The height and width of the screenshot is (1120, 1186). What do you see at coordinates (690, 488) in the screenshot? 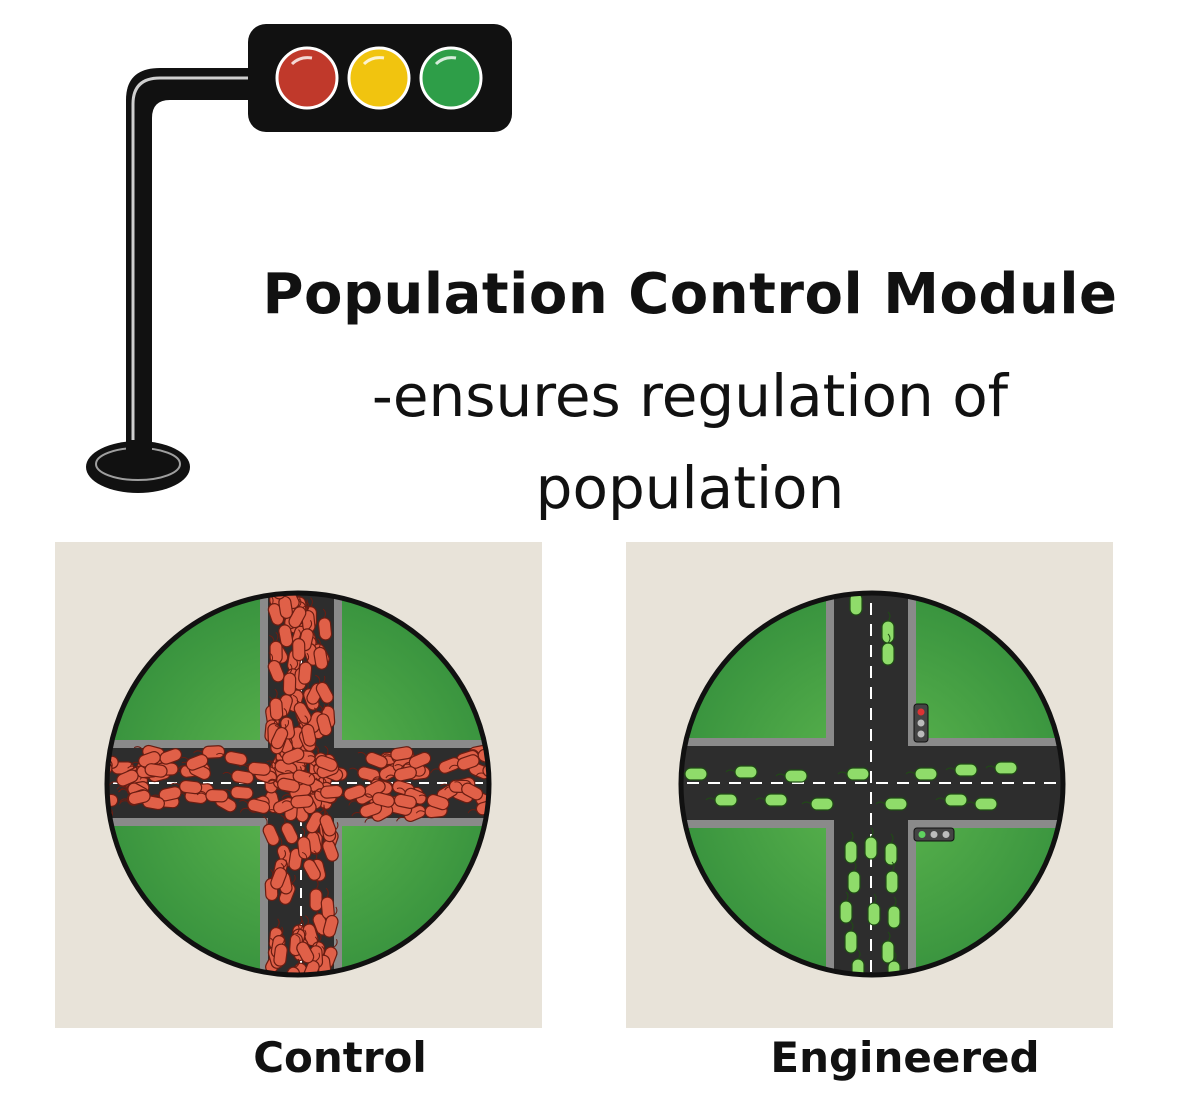
I see `subtitle-line-2: population` at bounding box center [690, 488].